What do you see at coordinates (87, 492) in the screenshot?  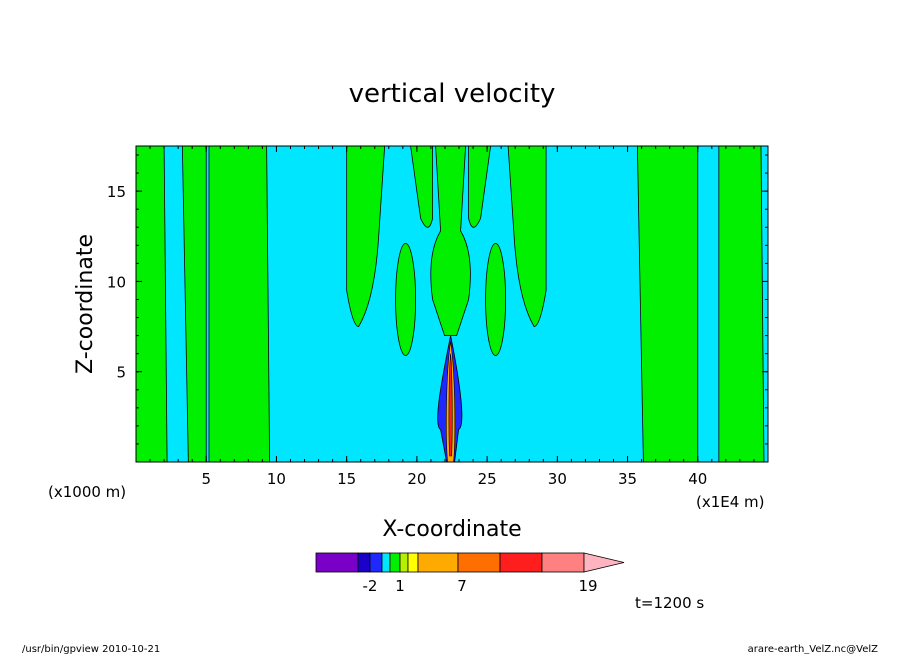 I see `y-unit-note: (x1000 m)` at bounding box center [87, 492].